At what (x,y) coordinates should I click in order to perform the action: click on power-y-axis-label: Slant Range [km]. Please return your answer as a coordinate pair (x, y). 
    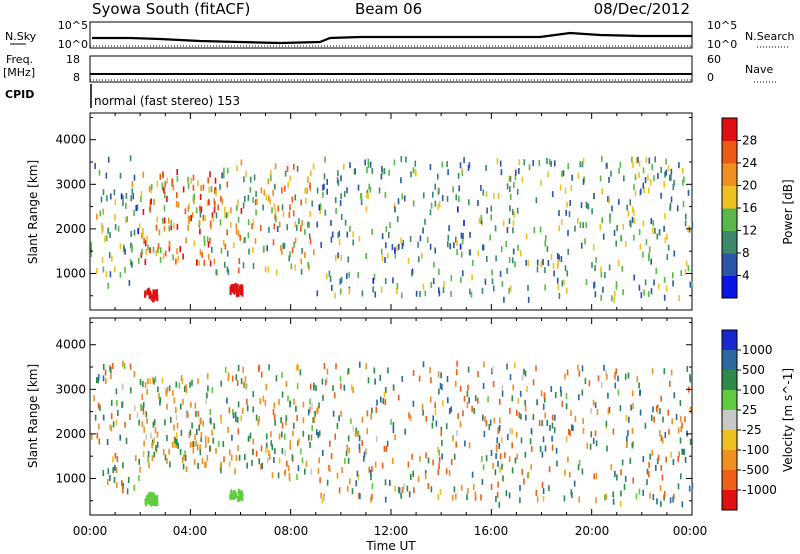
    Looking at the image, I should click on (33, 212).